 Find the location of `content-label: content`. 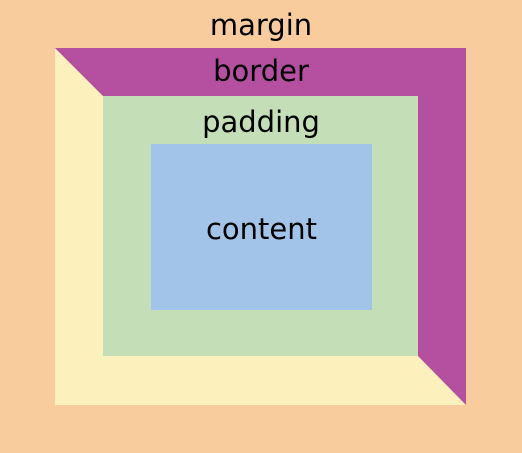

content-label: content is located at coordinates (261, 229).